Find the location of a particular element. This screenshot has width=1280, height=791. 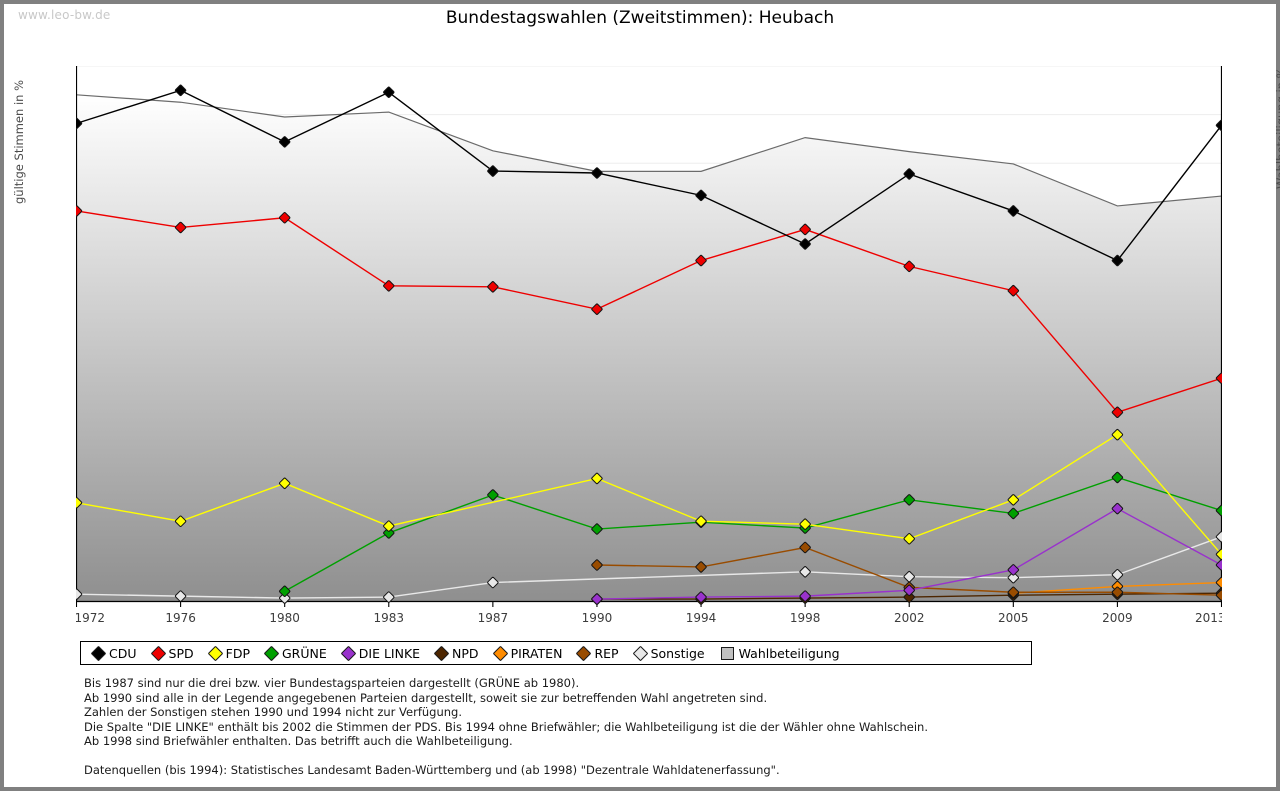

legend-item-rep: REP is located at coordinates (598, 653).